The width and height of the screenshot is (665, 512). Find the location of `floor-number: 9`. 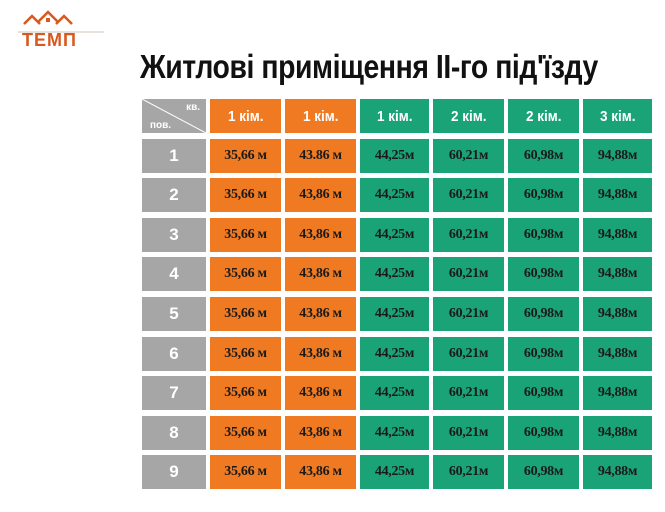

floor-number: 9 is located at coordinates (174, 472).